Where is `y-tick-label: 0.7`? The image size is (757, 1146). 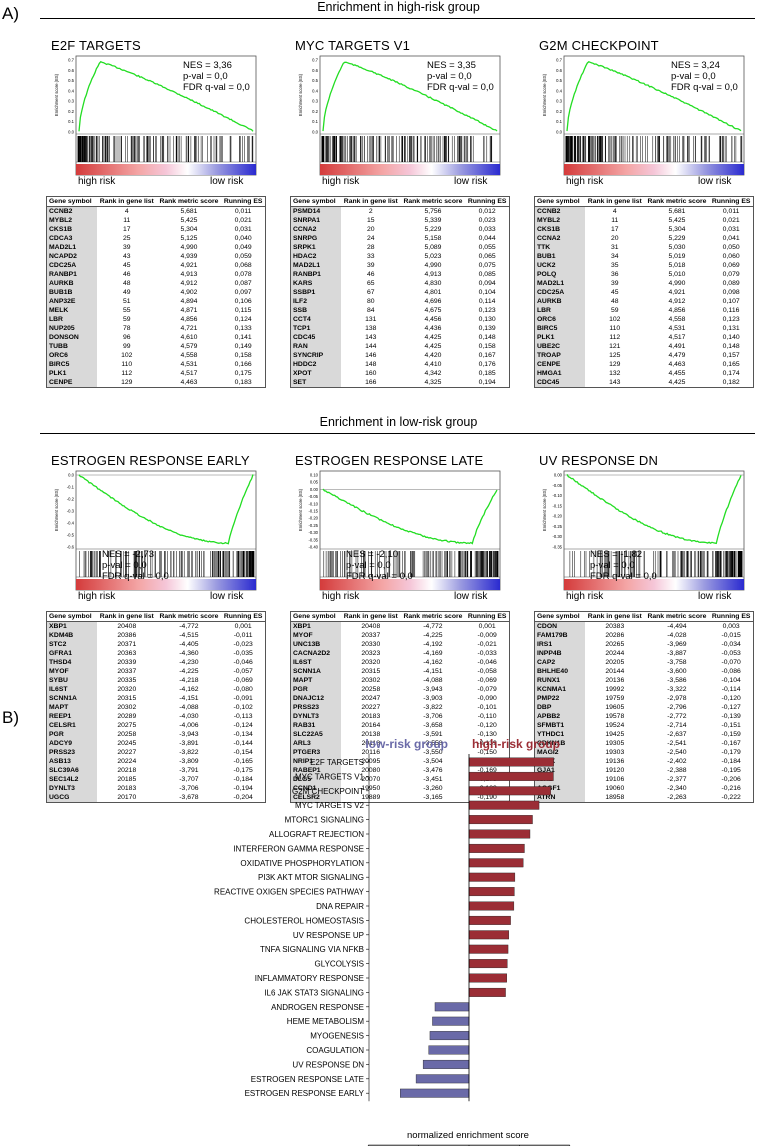
y-tick-label: 0.7 is located at coordinates (71, 60).